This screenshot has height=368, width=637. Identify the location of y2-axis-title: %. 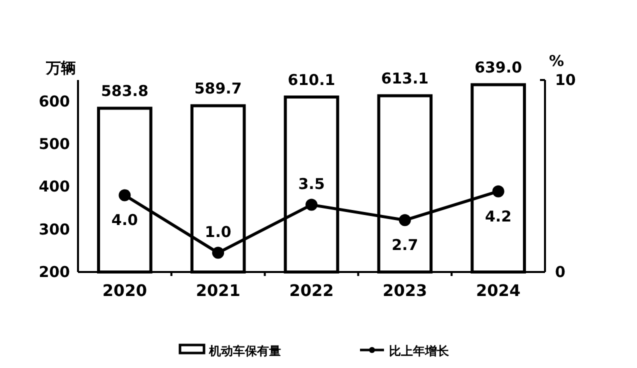
(556, 61).